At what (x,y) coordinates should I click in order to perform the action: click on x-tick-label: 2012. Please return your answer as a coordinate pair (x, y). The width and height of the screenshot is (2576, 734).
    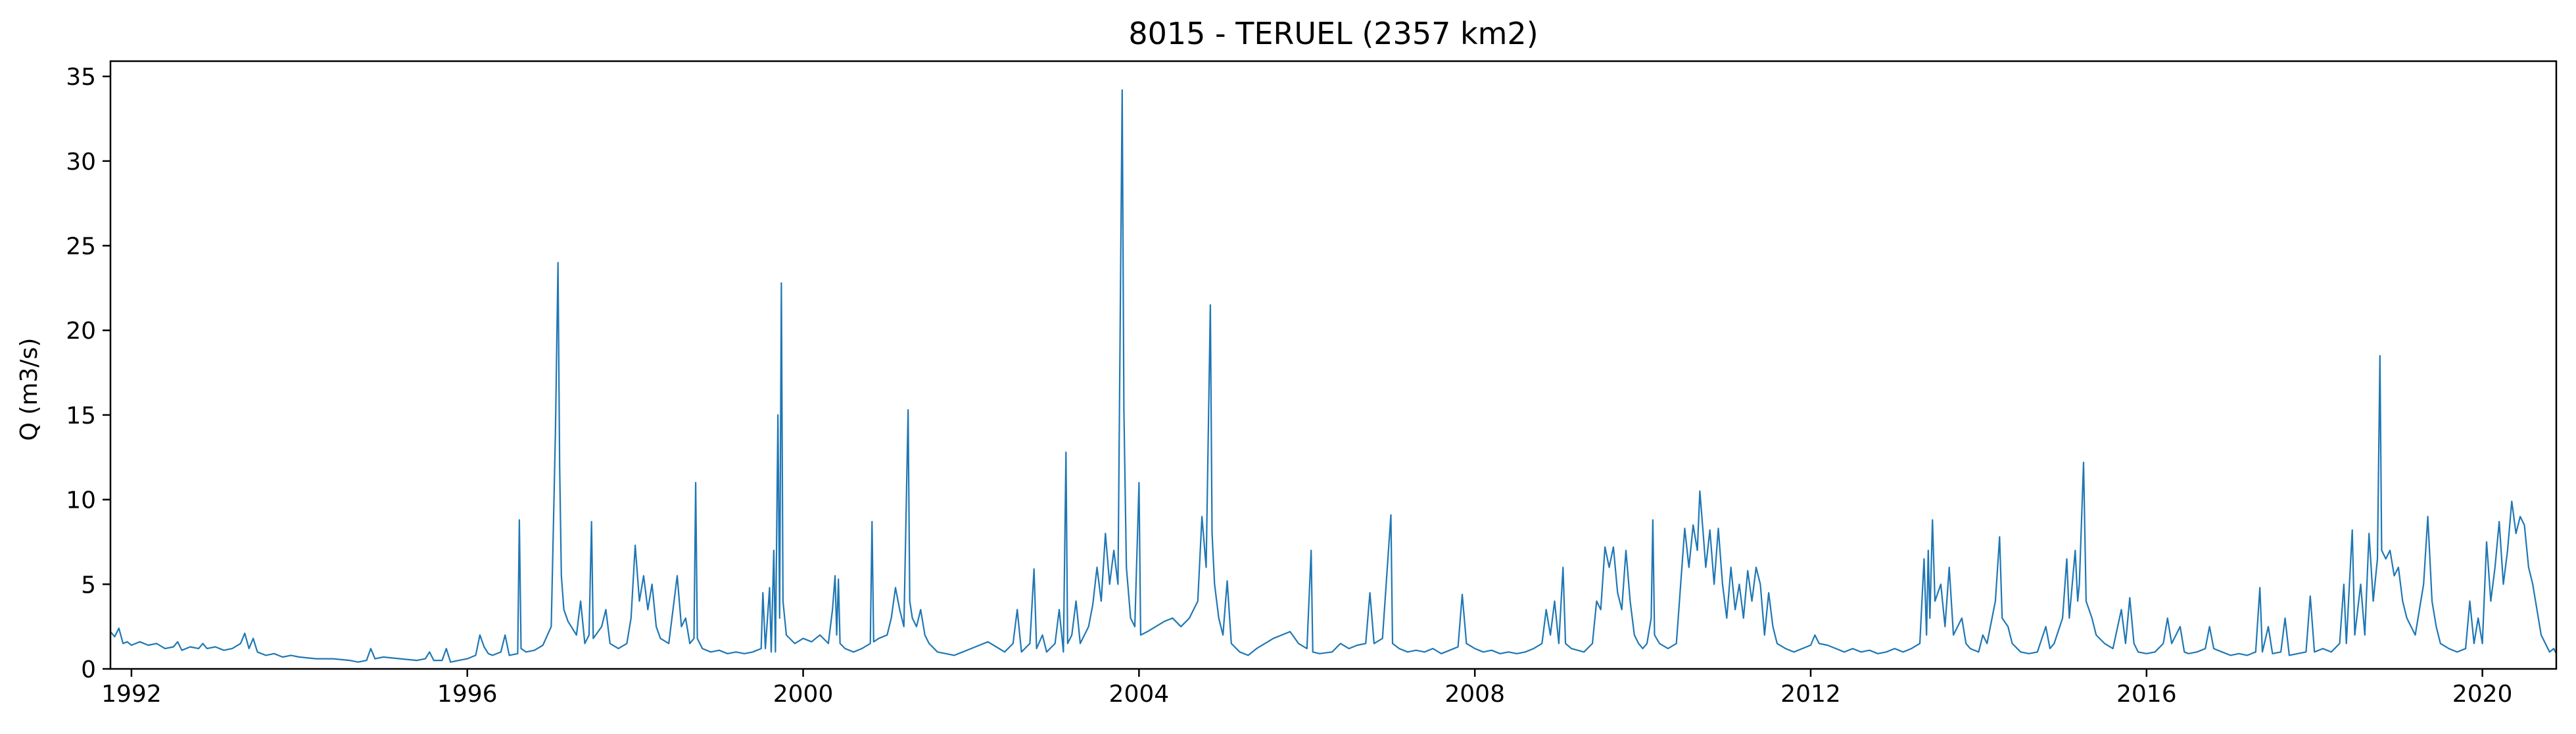
    Looking at the image, I should click on (1810, 694).